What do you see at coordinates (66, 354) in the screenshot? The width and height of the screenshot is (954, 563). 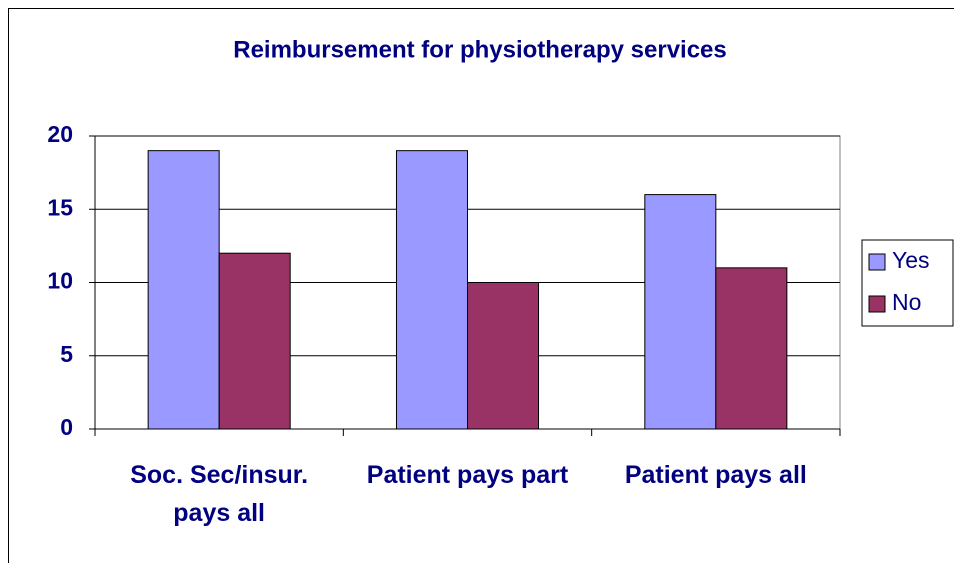 I see `y-tick-label: 5` at bounding box center [66, 354].